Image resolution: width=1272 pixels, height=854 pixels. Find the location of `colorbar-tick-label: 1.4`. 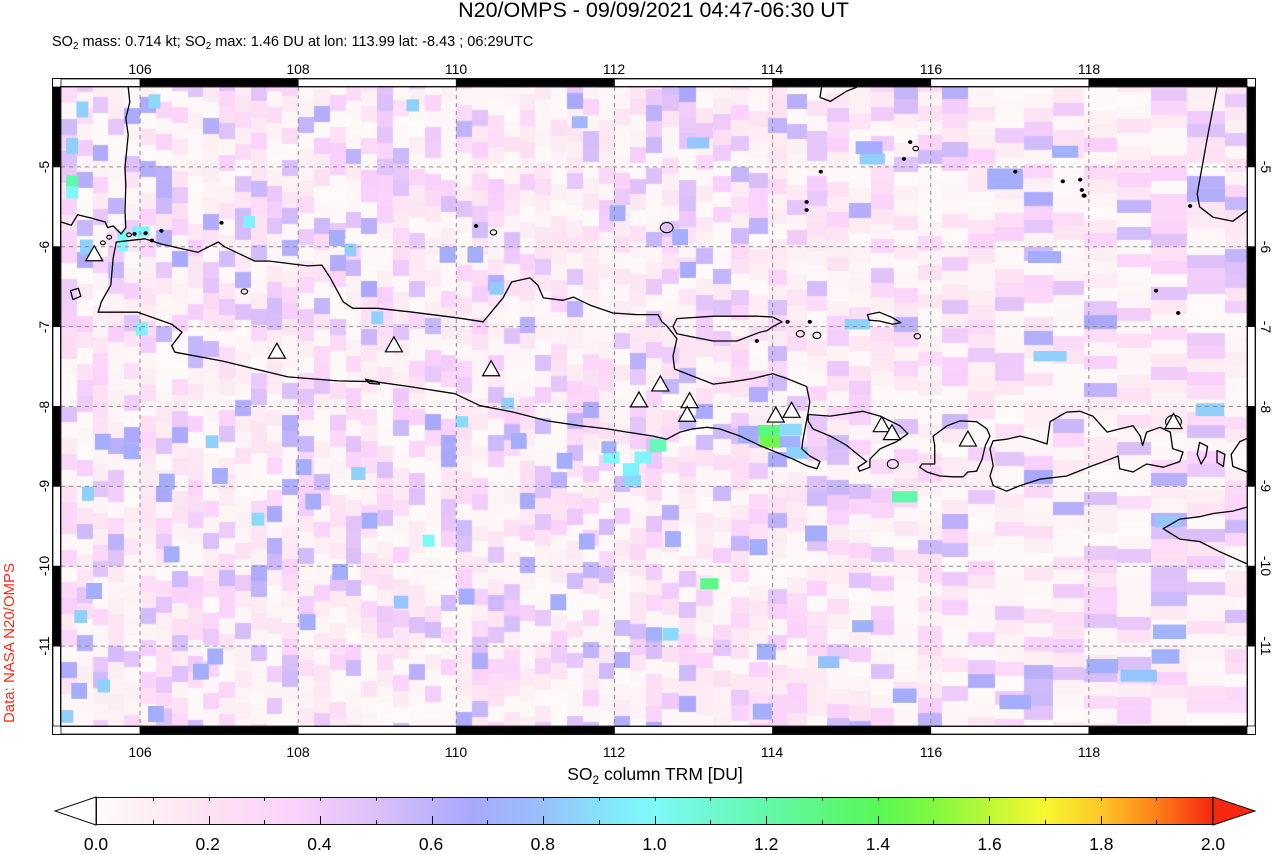

colorbar-tick-label: 1.4 is located at coordinates (878, 844).